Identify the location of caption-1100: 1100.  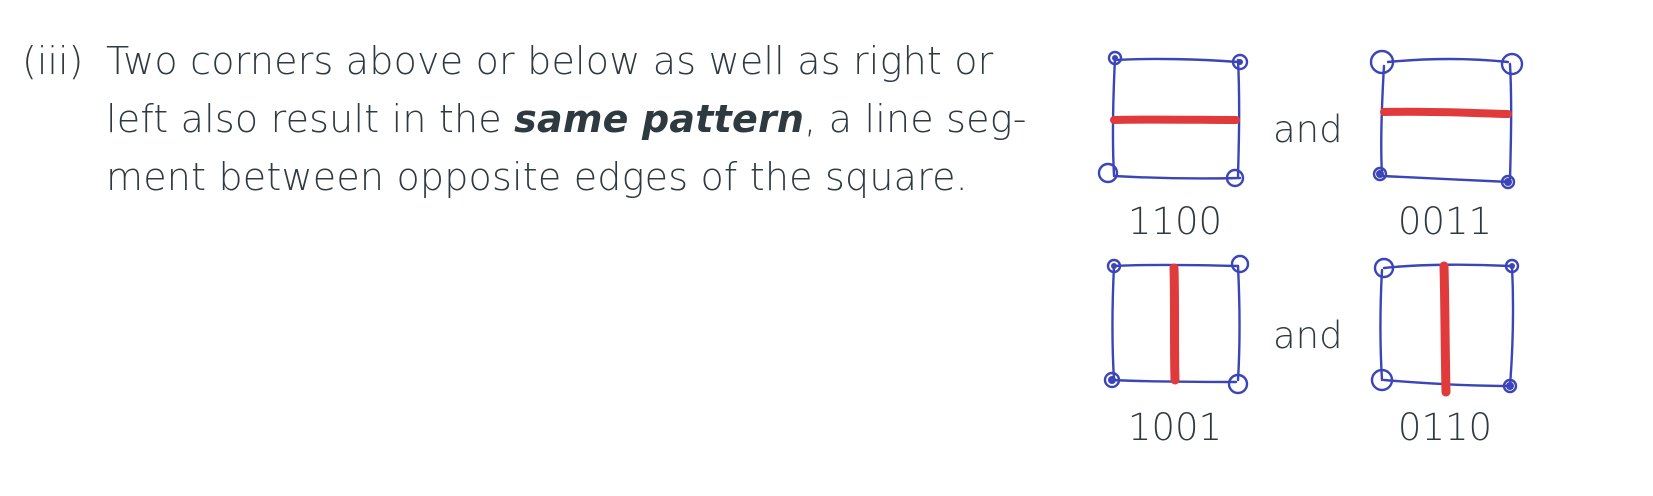
(1175, 221).